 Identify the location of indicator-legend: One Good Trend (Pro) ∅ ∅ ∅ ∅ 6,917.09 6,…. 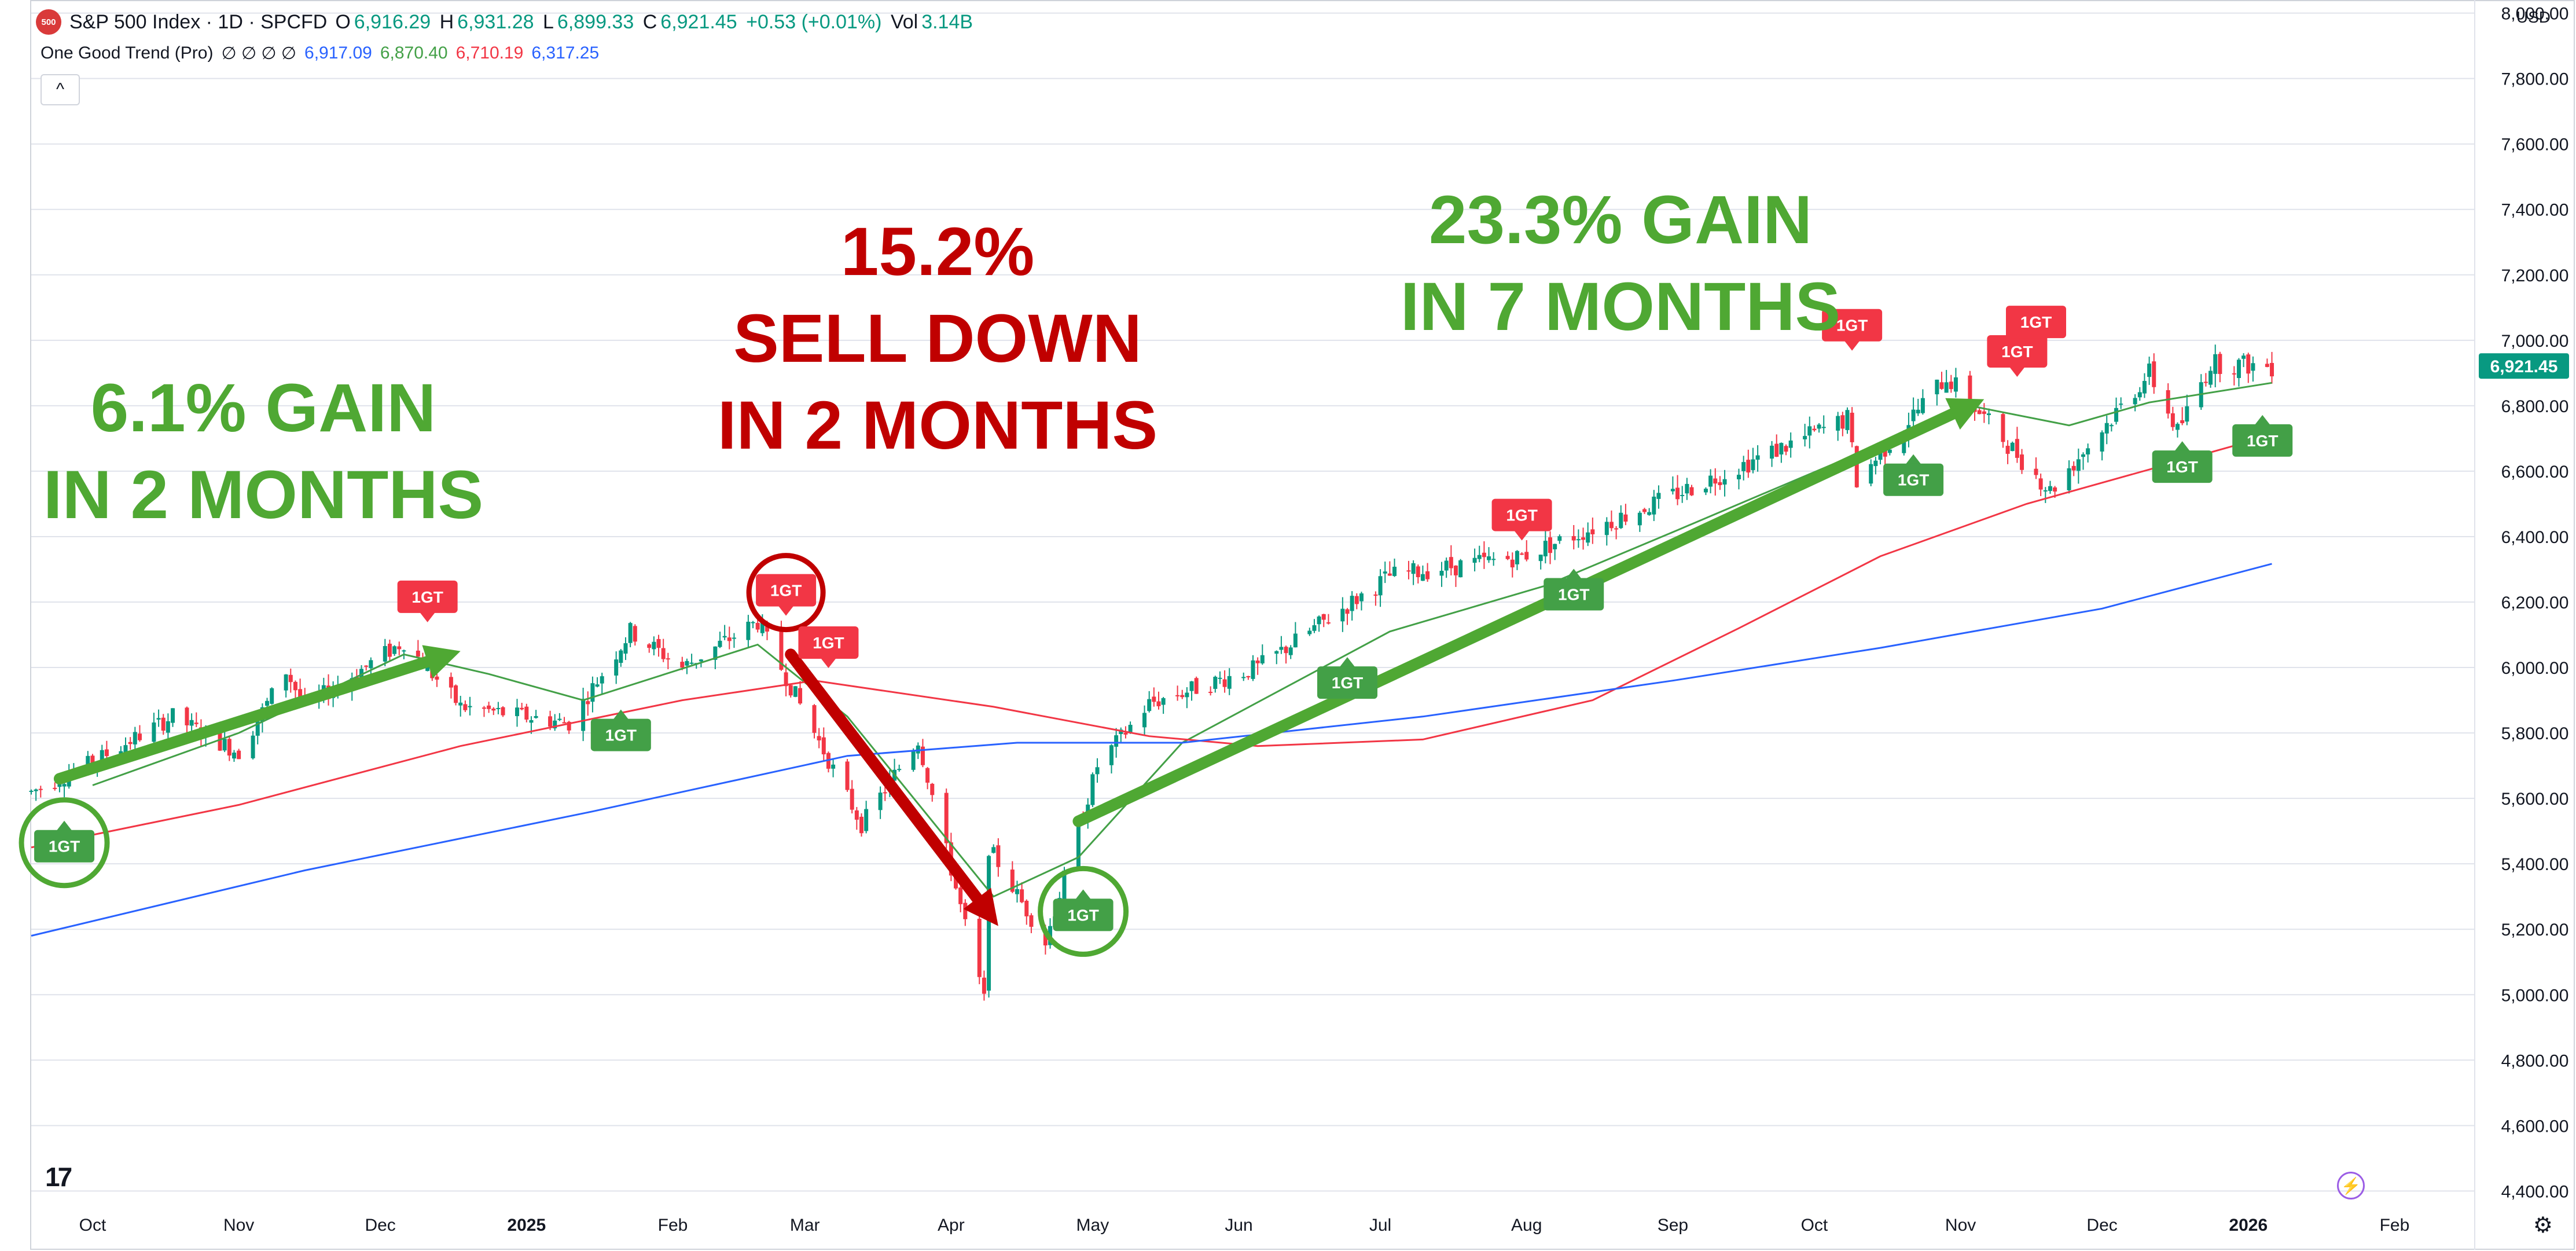
(320, 53).